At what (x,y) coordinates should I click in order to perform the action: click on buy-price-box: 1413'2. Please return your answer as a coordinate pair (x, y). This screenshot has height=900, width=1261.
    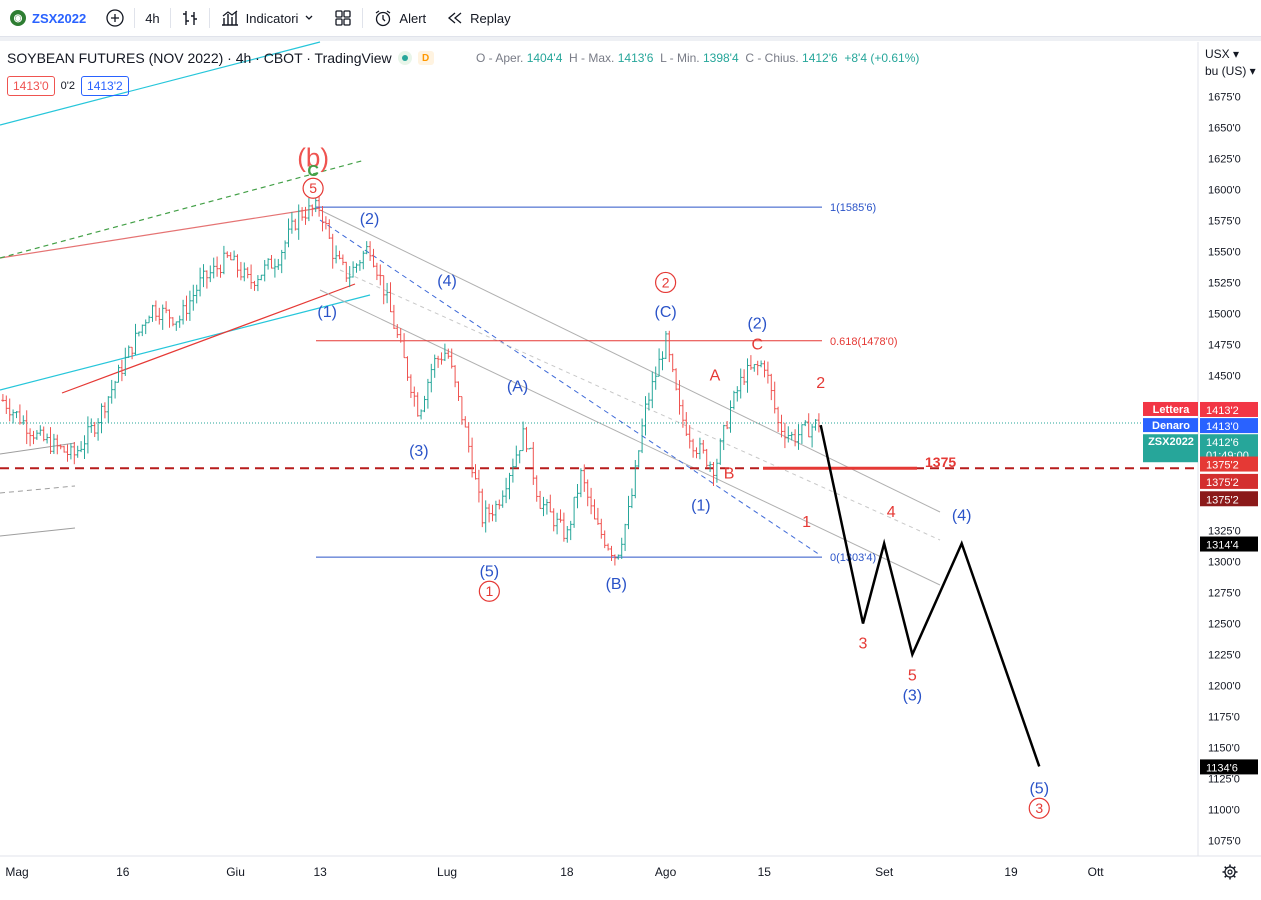
    Looking at the image, I should click on (105, 86).